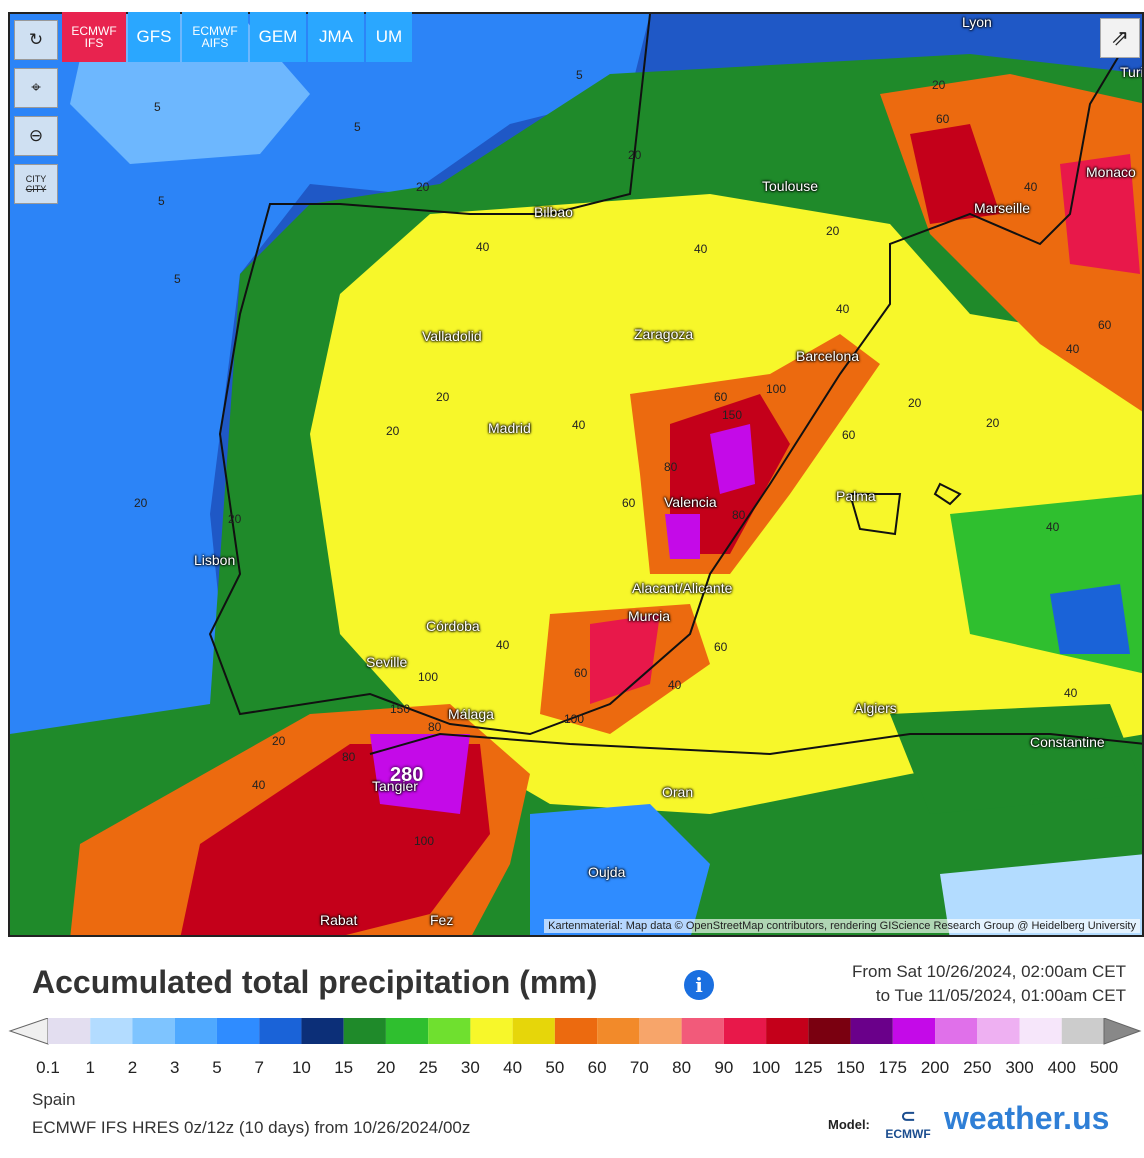 The width and height of the screenshot is (1144, 1158). I want to click on model-button-gfs: GFS, so click(154, 37).